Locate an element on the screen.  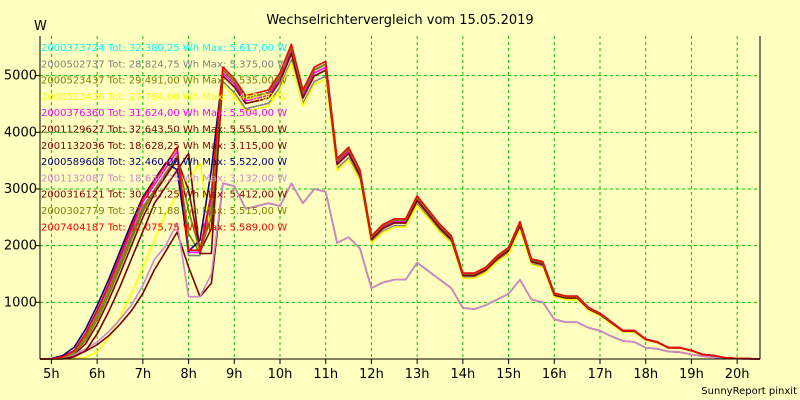
x-tick-label: 13h is located at coordinates (417, 374).